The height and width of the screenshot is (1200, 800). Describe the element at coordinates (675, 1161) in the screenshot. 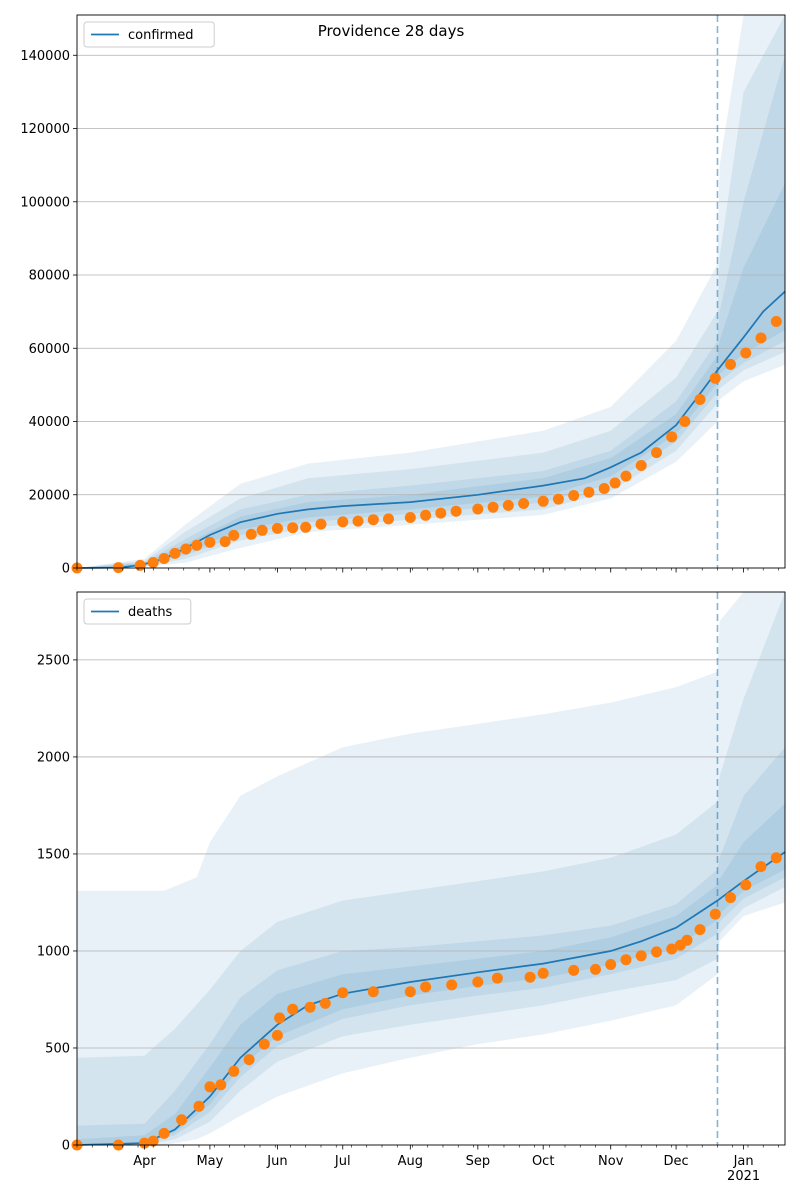

I see `deaths-xtick-label: Dec` at that location.